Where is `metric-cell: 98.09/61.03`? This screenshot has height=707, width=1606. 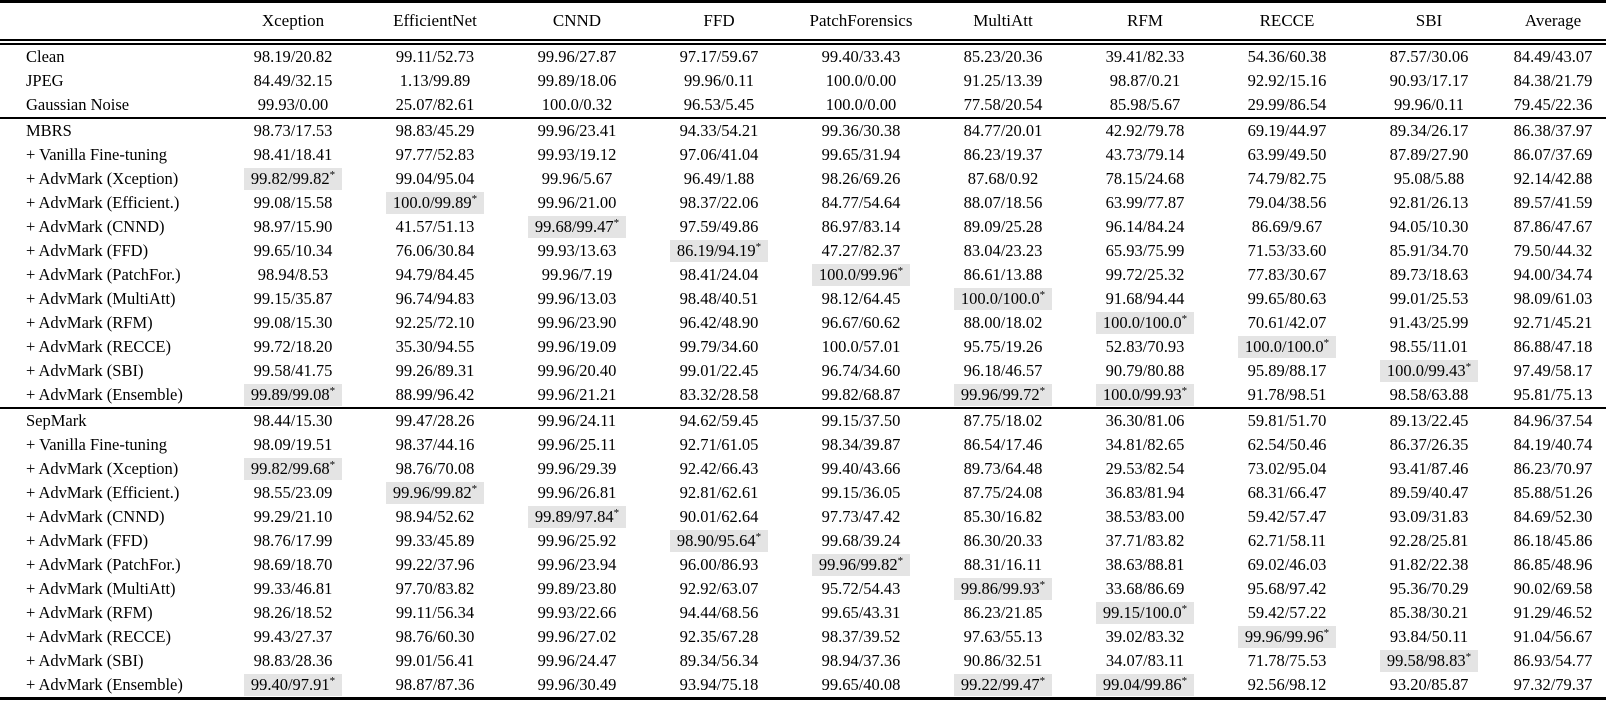
metric-cell: 98.09/61.03 is located at coordinates (1553, 298).